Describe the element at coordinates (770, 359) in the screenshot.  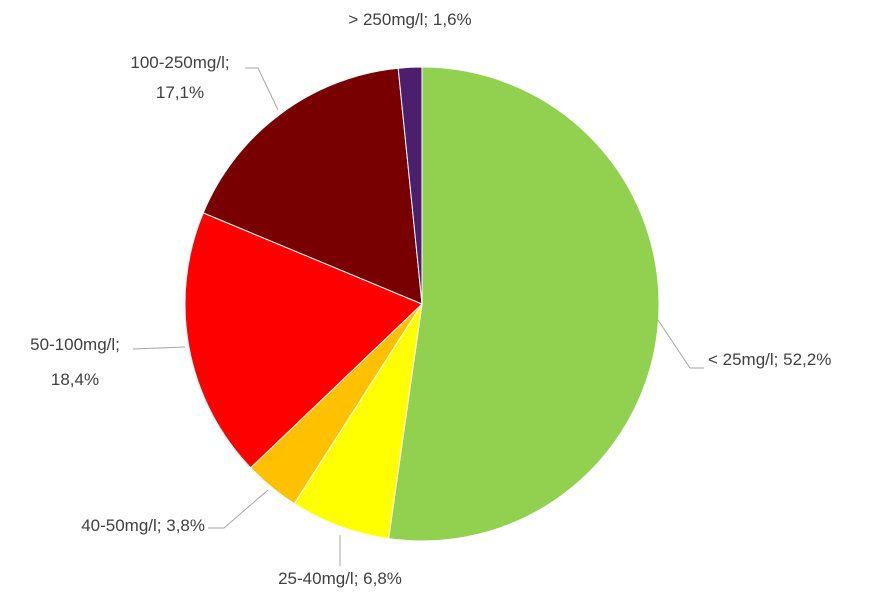
I see `data-label: < 25mg/l; 52,2%` at that location.